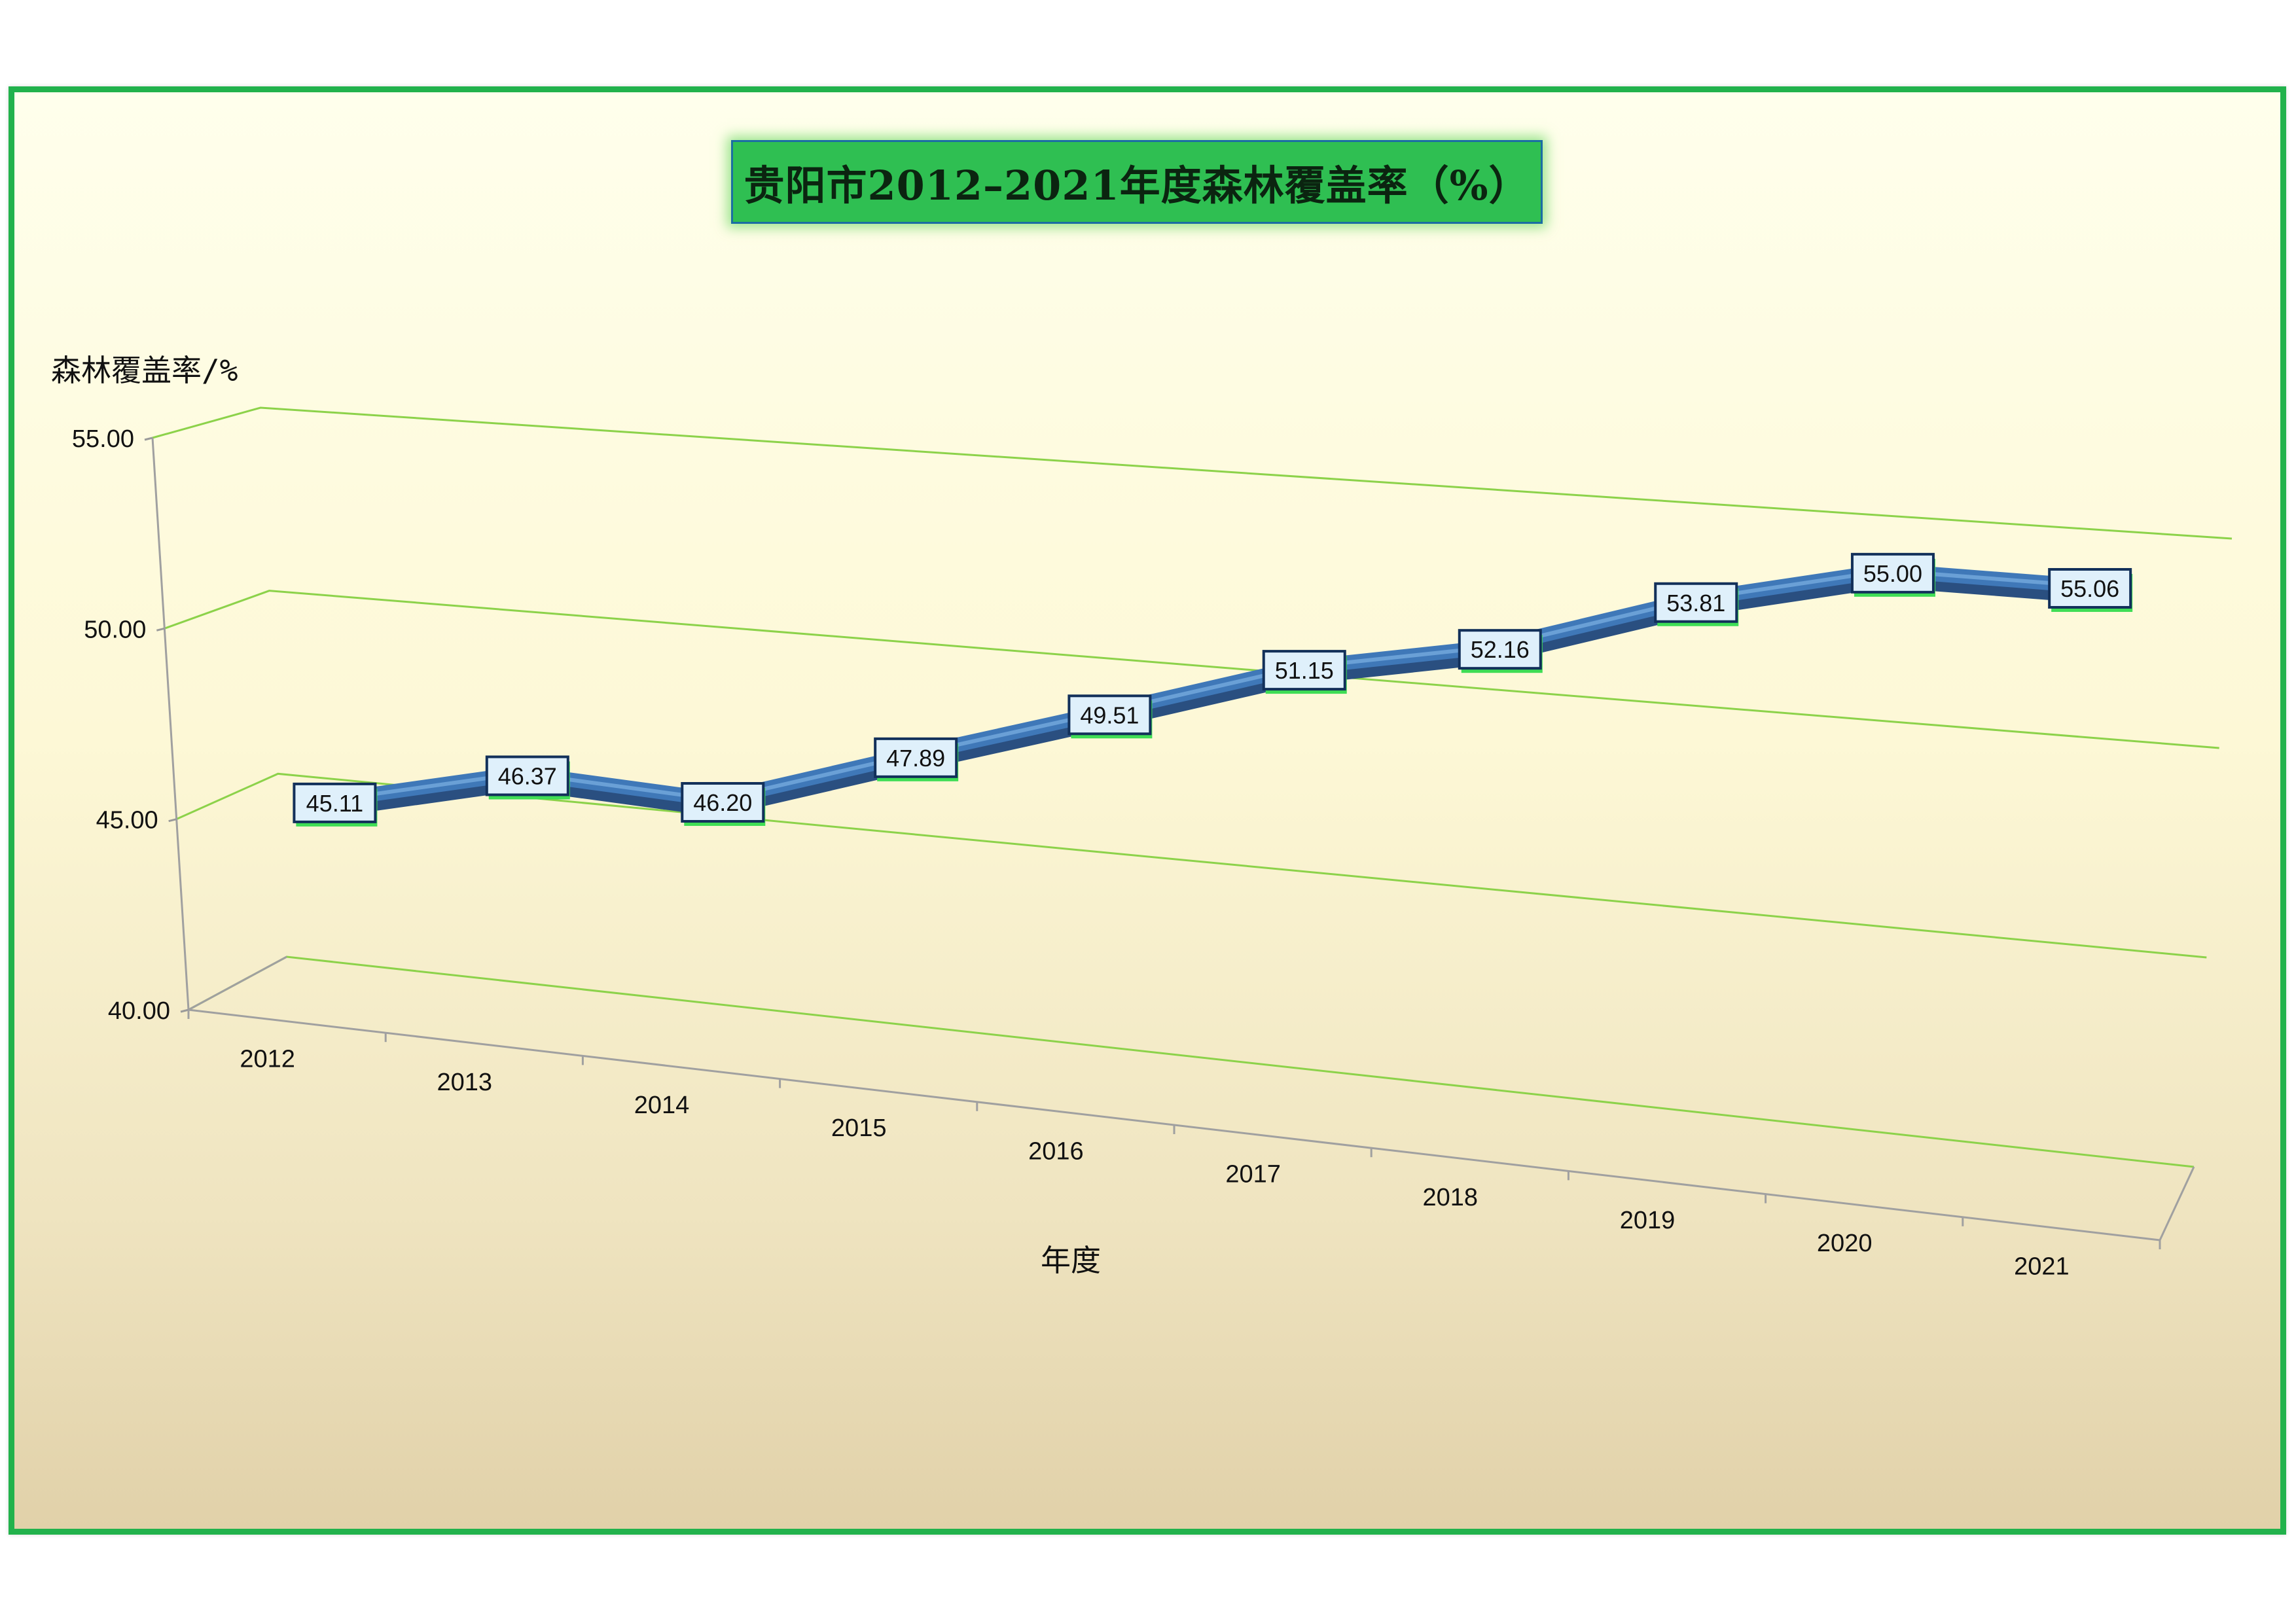 The height and width of the screenshot is (1623, 2296). I want to click on data-label-text: 53.81, so click(1695, 603).